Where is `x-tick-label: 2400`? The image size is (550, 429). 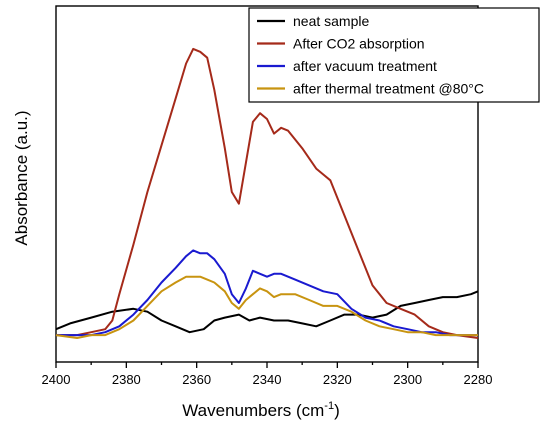
x-tick-label: 2400 is located at coordinates (56, 379).